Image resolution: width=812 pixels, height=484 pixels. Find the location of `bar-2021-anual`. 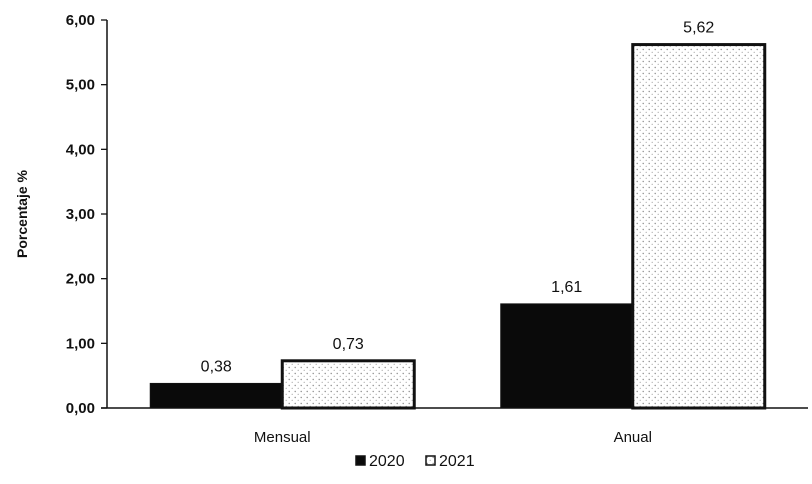

bar-2021-anual is located at coordinates (699, 226).